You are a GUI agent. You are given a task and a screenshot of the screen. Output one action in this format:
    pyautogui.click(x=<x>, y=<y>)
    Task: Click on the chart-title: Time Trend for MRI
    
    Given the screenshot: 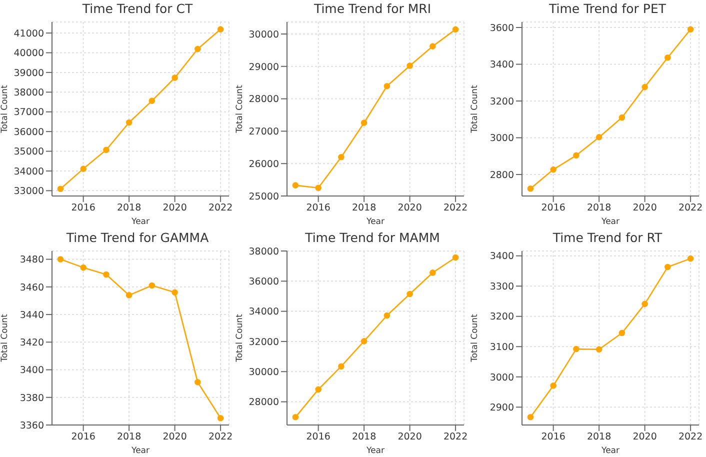 What is the action you would take?
    pyautogui.click(x=372, y=8)
    